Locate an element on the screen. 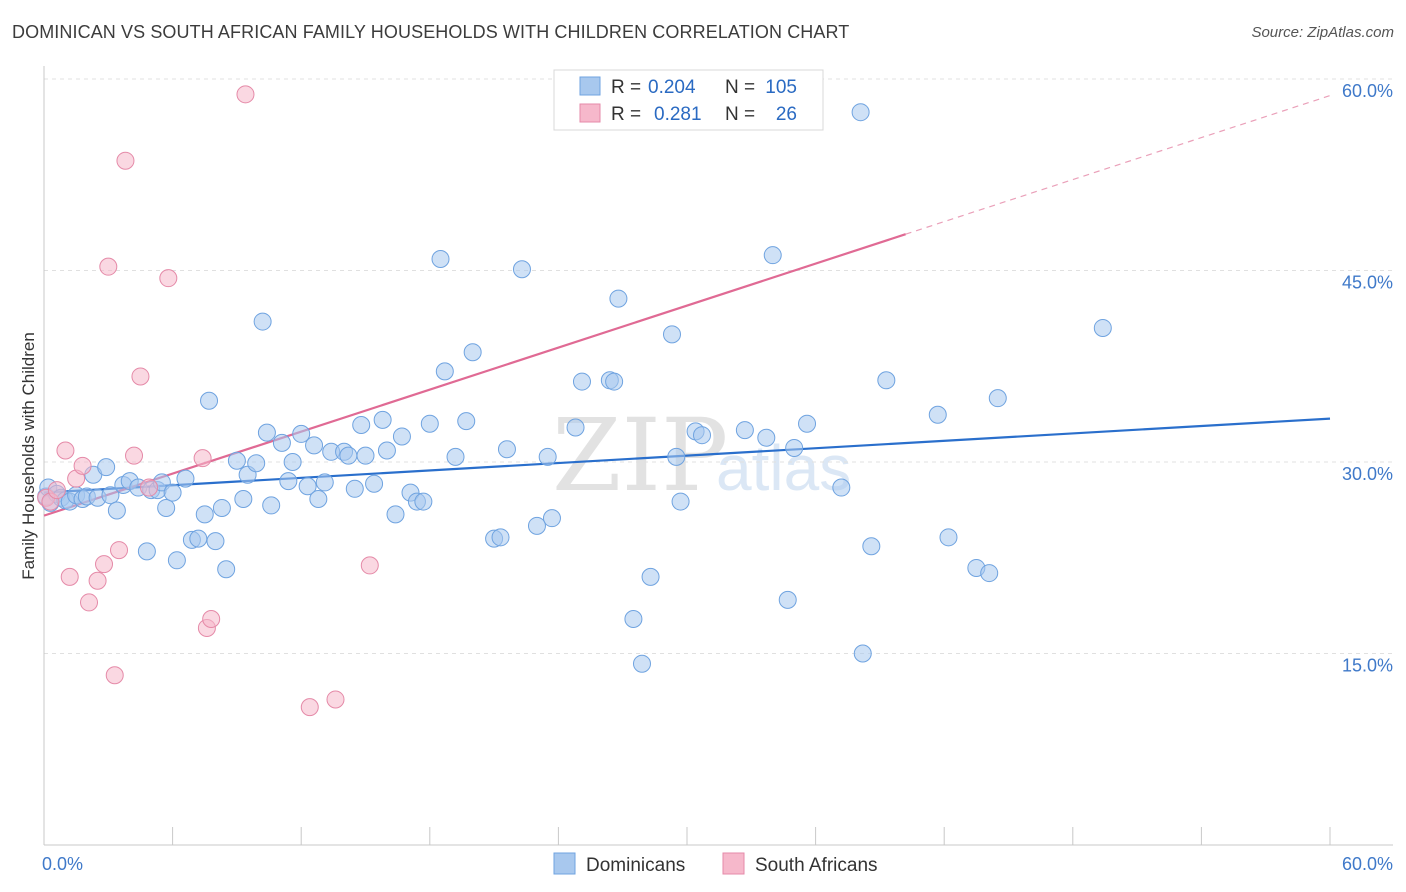 Image resolution: width=1406 pixels, height=892 pixels. legend-n-label-south-africans: N = is located at coordinates (740, 114).